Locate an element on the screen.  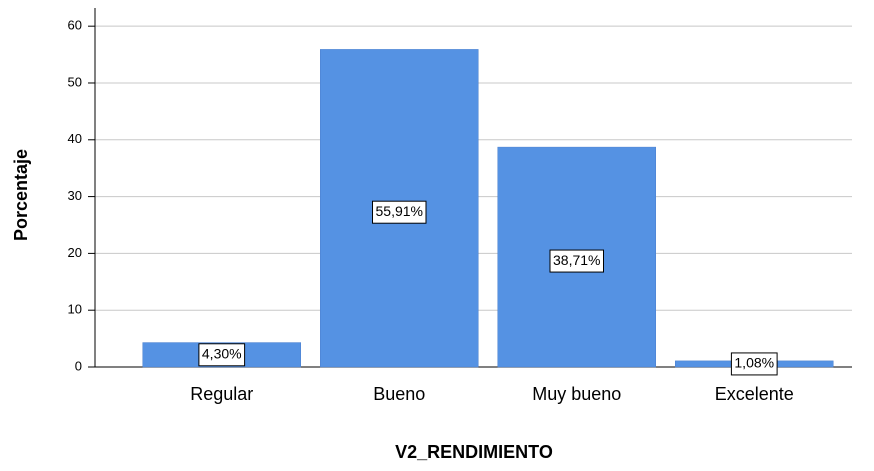
y-tick-label: 20 is located at coordinates (75, 252).